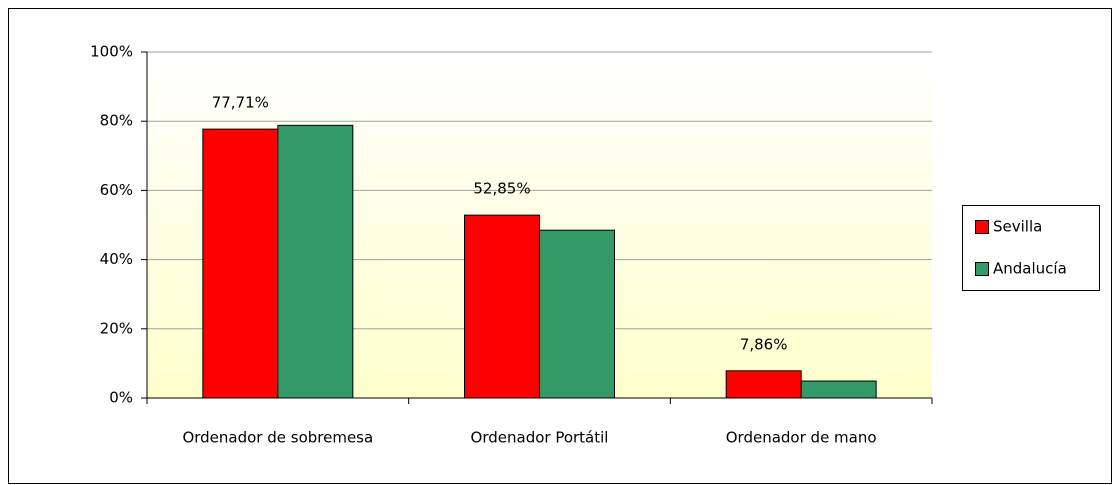 This screenshot has height=485, width=1113. Describe the element at coordinates (116, 259) in the screenshot. I see `y-tick-label: 40%` at that location.